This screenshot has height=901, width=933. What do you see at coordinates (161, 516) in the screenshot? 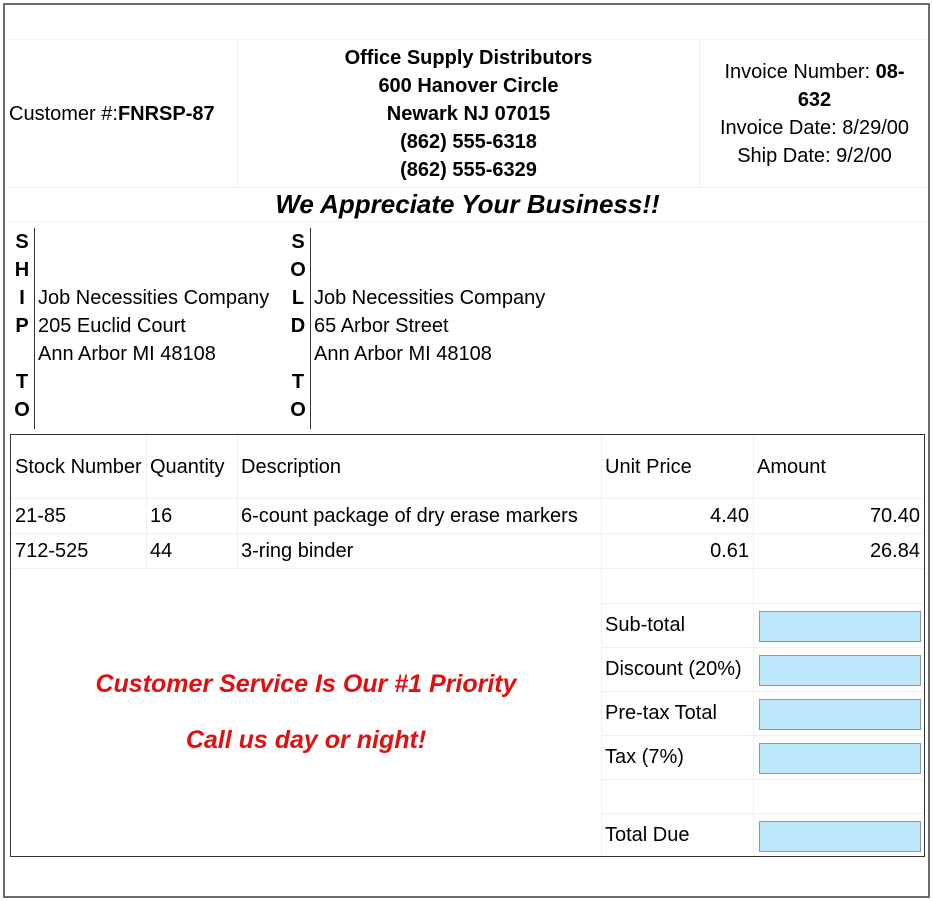
I see `row-1-quantity: 16` at bounding box center [161, 516].